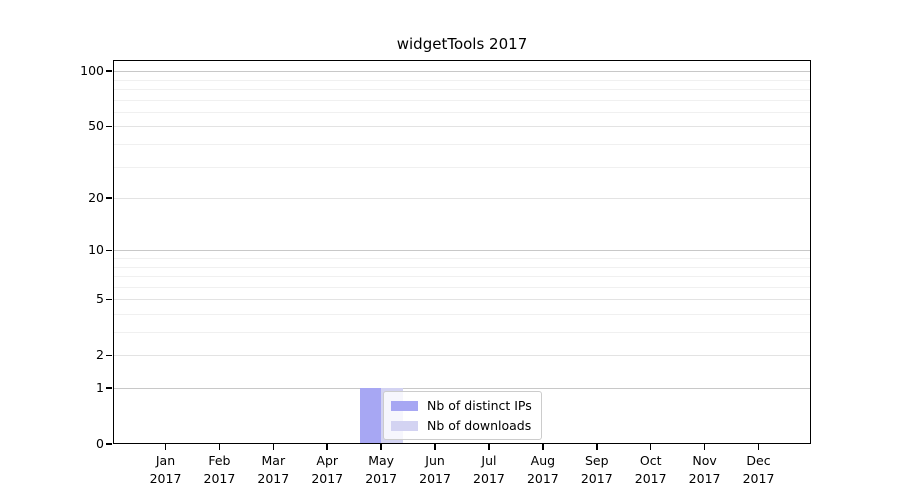 Image resolution: width=900 pixels, height=500 pixels. I want to click on legend-item-distinct-ips: Nb of distinct IPs, so click(461, 405).